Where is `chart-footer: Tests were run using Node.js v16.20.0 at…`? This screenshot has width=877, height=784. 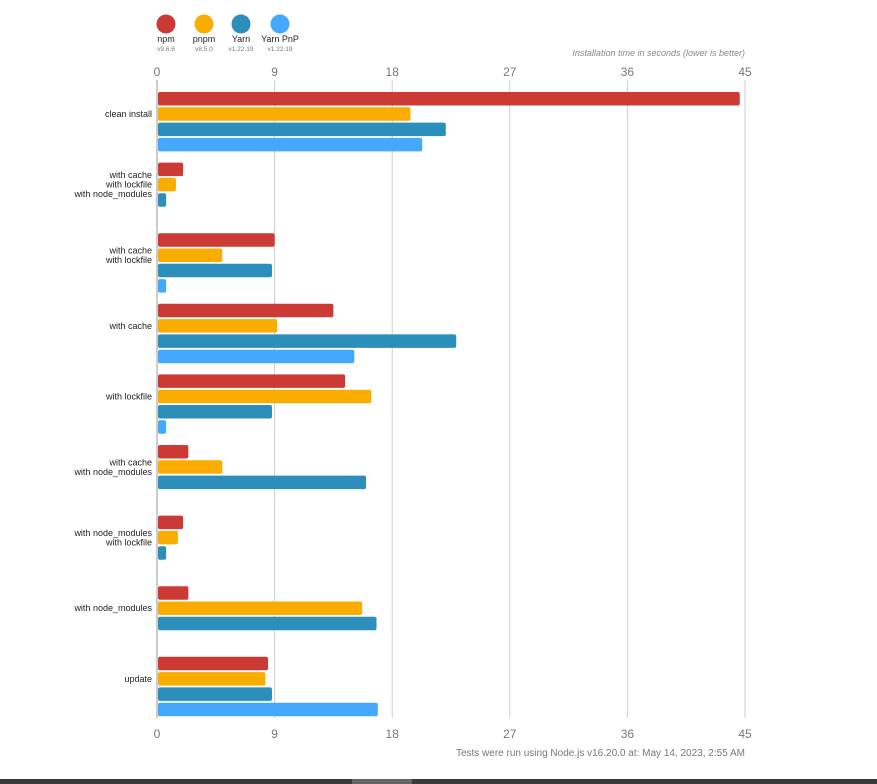
chart-footer: Tests were run using Node.js v16.20.0 at… is located at coordinates (600, 753).